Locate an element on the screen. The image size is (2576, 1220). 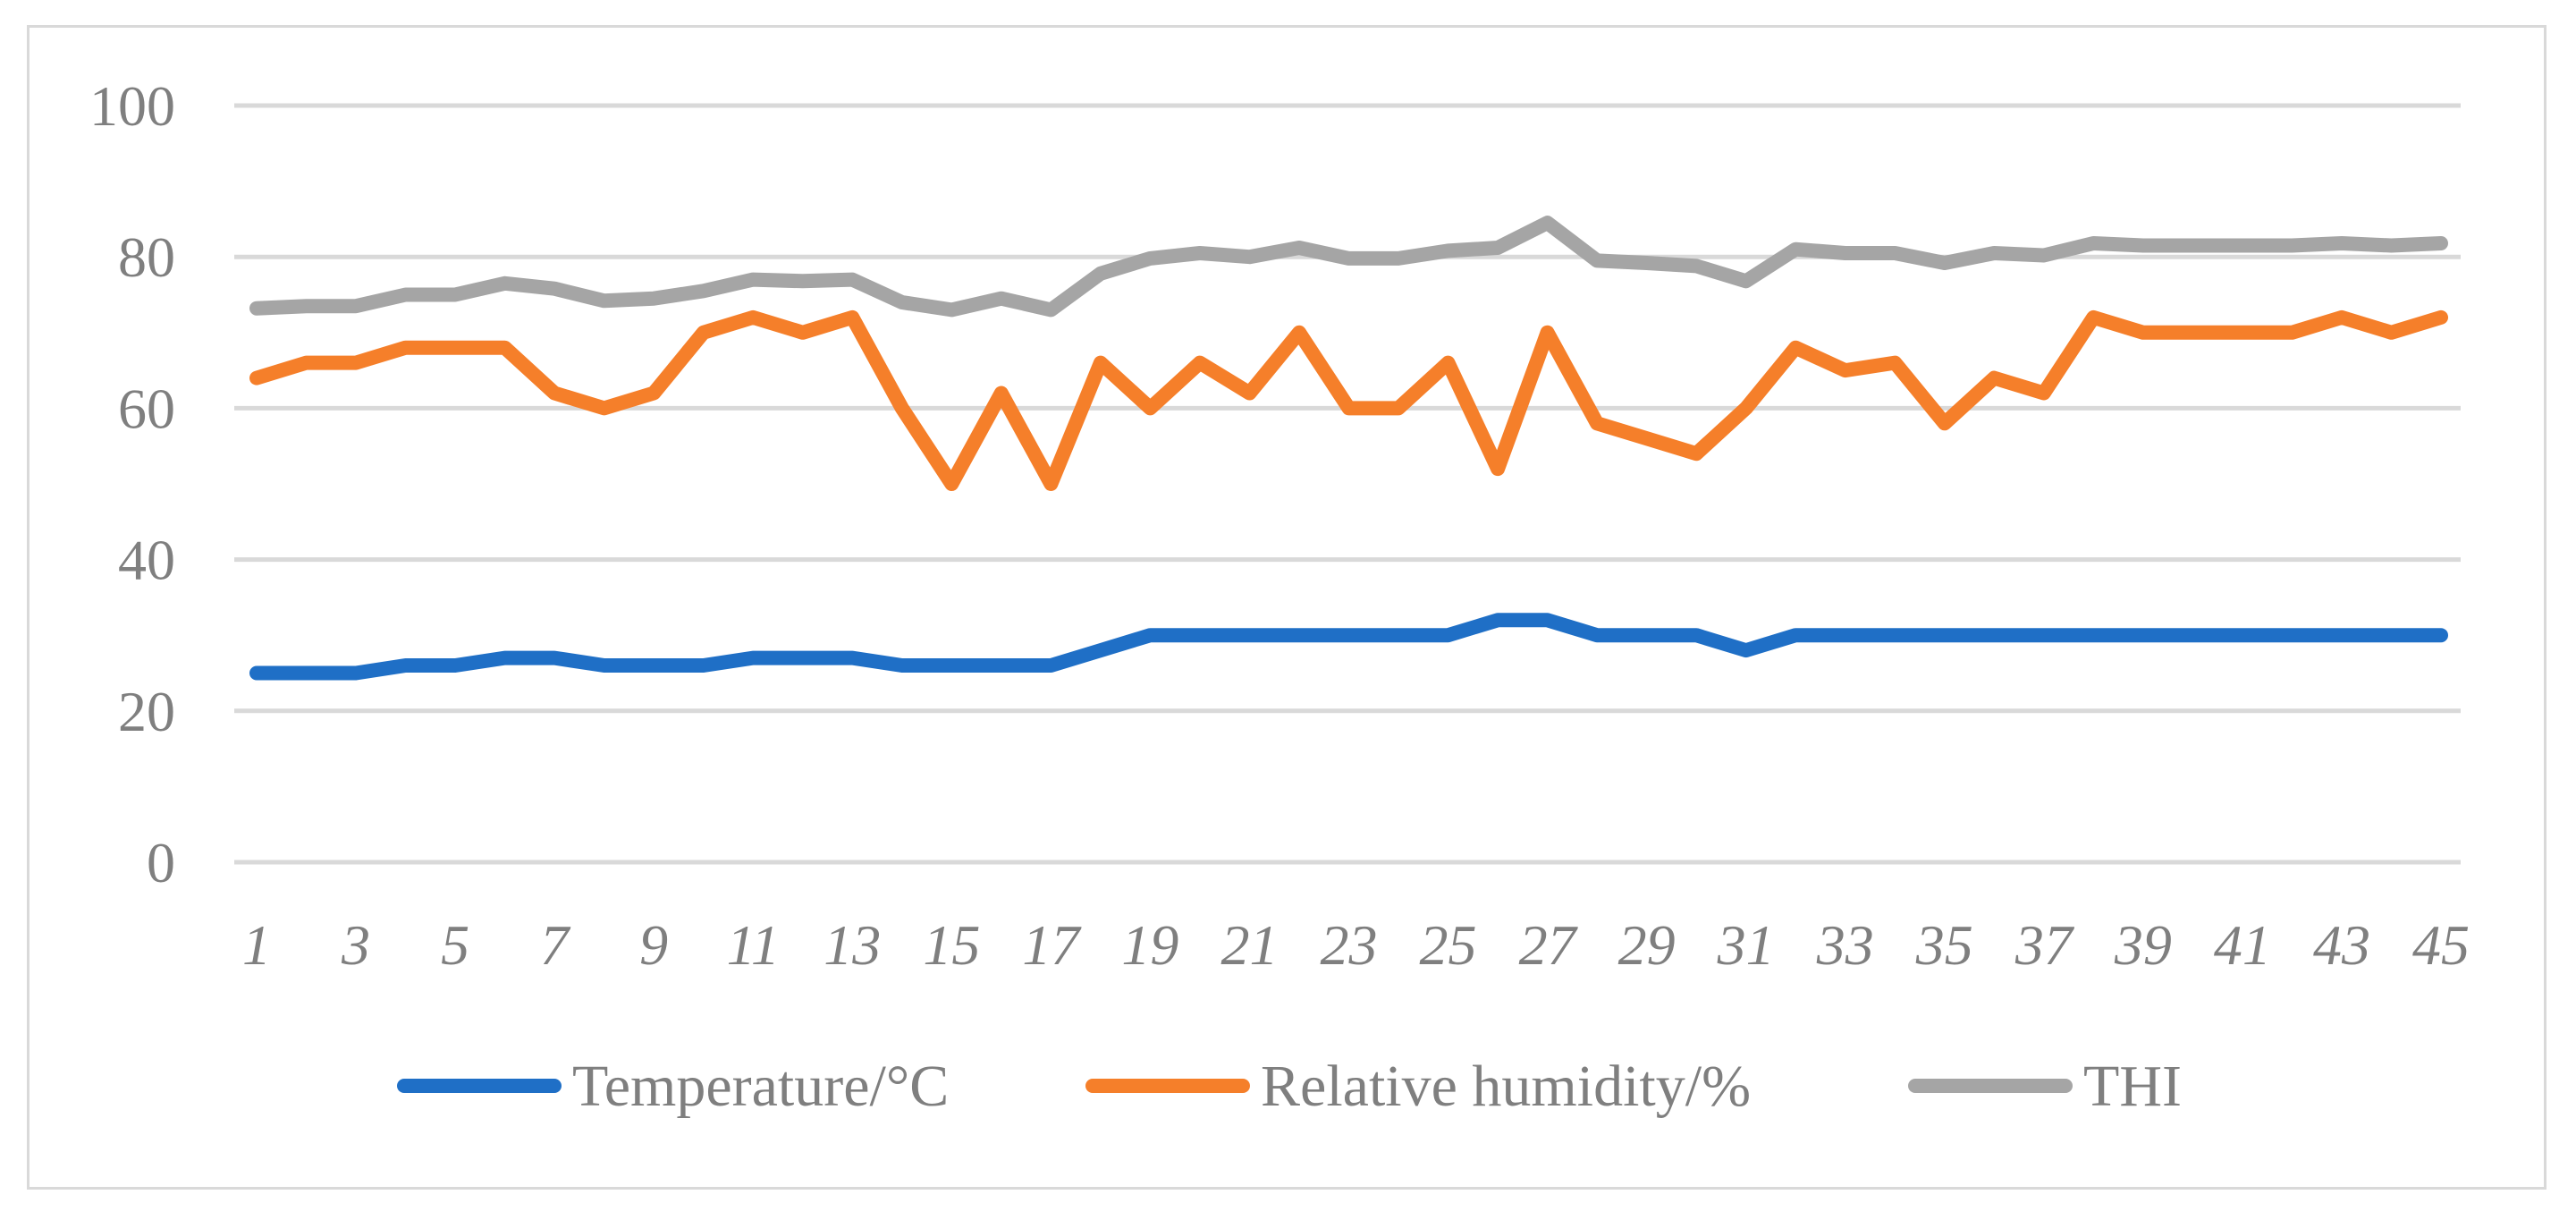
legend-label: Relative humidity/% is located at coordinates (1506, 1087).